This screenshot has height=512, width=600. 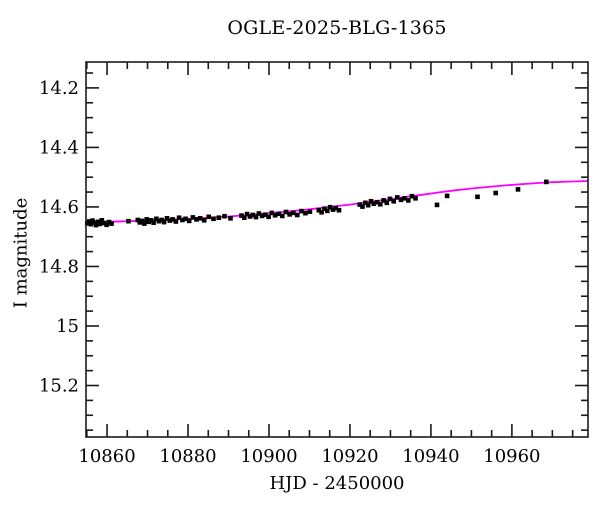 What do you see at coordinates (337, 202) in the screenshot?
I see `model-curve` at bounding box center [337, 202].